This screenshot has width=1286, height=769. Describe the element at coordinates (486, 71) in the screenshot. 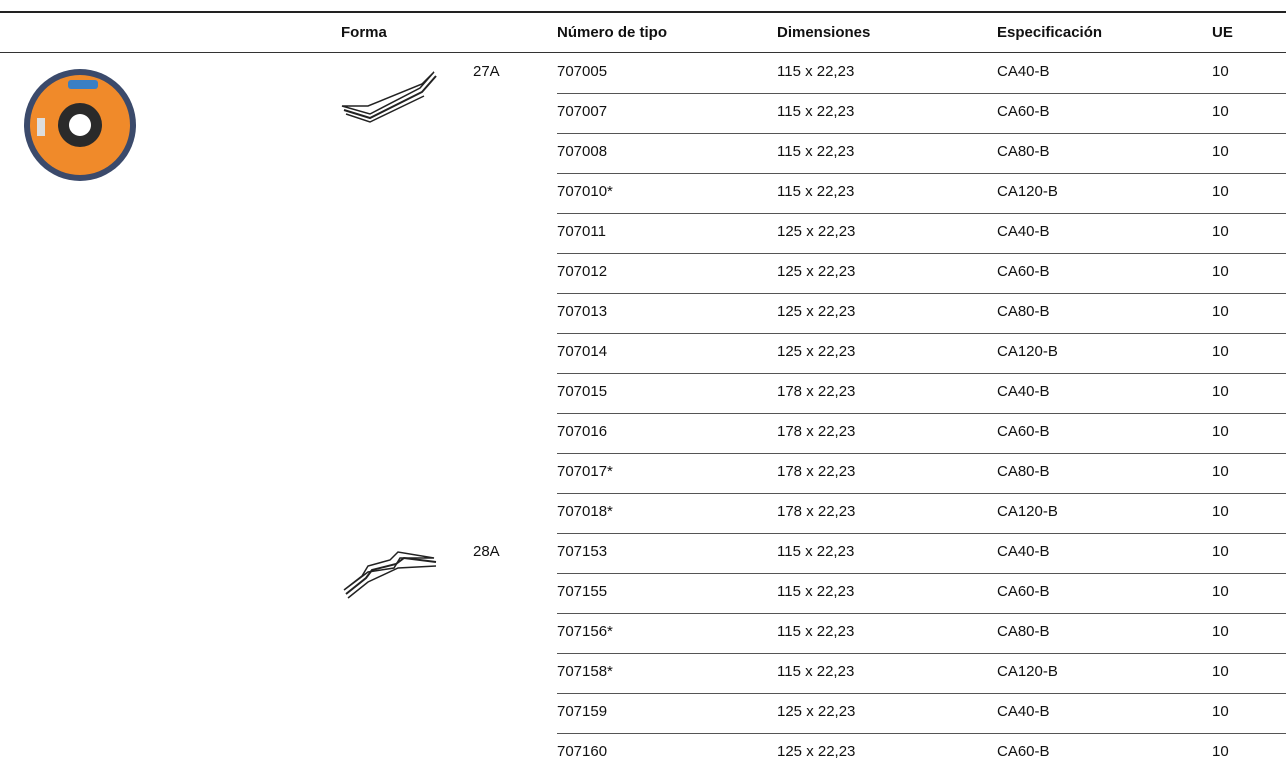

I see `shape-code: 27A` at that location.